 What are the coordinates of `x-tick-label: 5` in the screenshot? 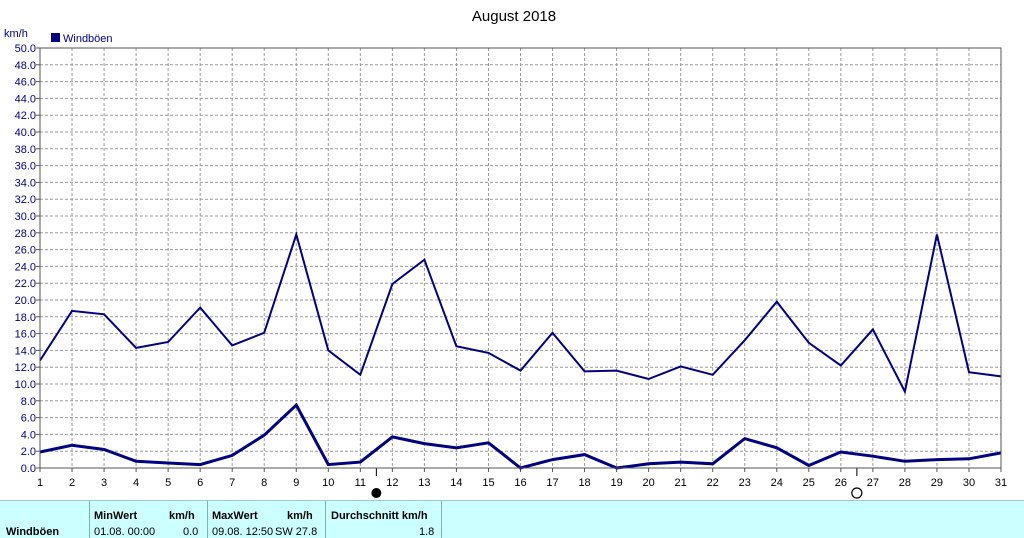 It's located at (168, 483).